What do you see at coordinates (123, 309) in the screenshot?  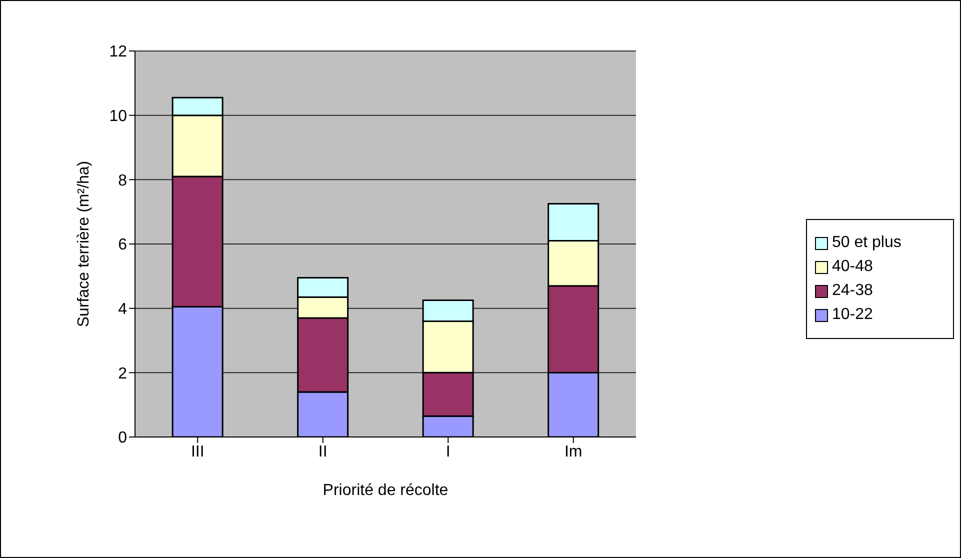 I see `y-tick-label: 4` at bounding box center [123, 309].